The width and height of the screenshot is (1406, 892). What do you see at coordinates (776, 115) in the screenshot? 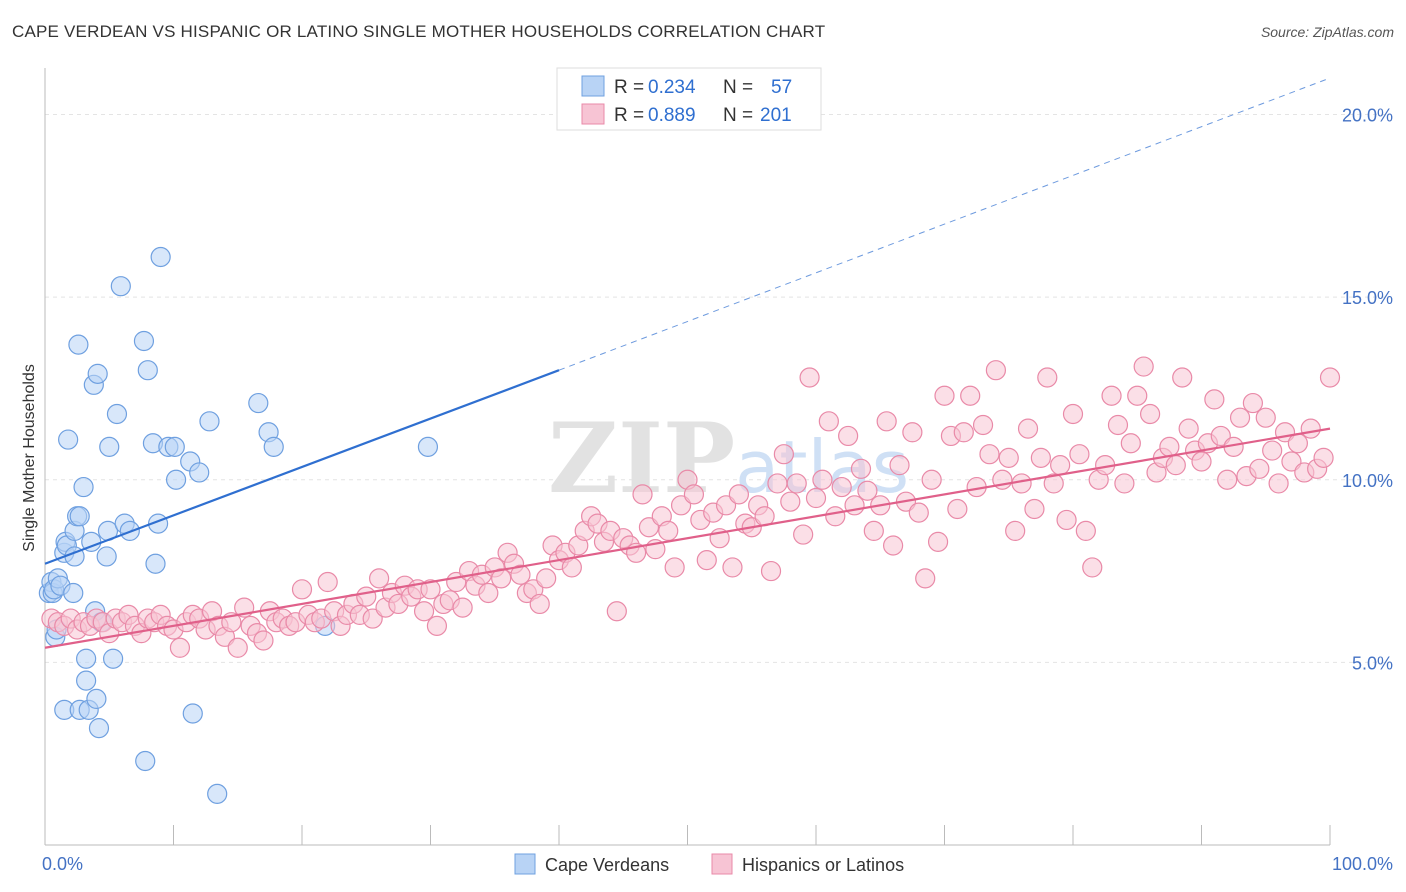
I see `legend-n-value-2: 201` at bounding box center [776, 115].